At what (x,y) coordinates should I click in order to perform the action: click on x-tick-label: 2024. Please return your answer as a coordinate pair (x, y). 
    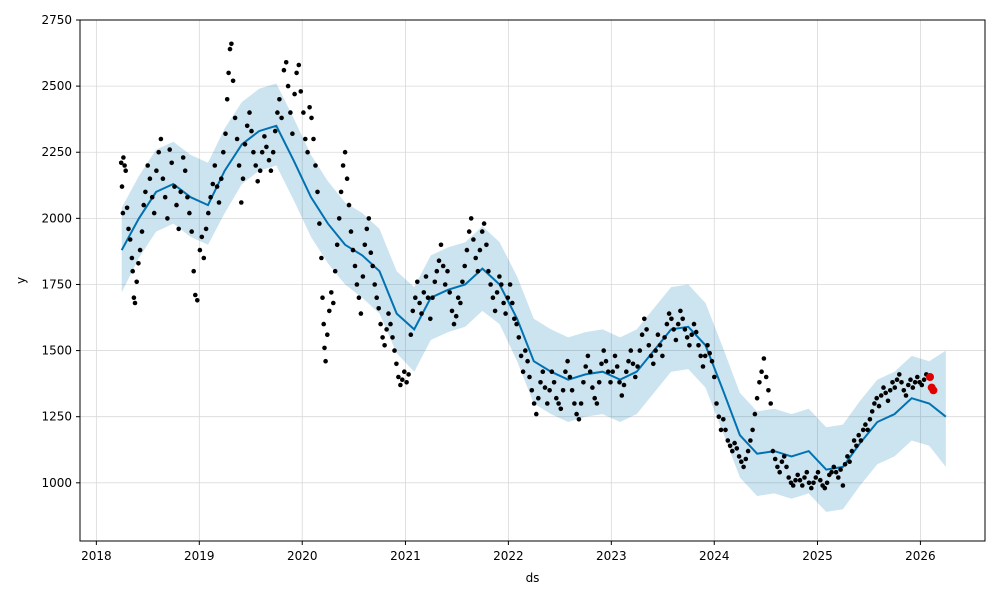
    Looking at the image, I should click on (714, 556).